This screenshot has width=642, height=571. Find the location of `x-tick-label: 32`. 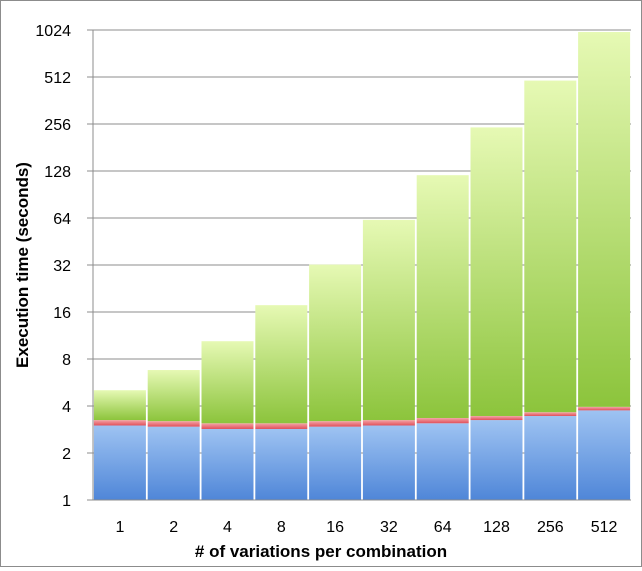

x-tick-label: 32 is located at coordinates (389, 527).